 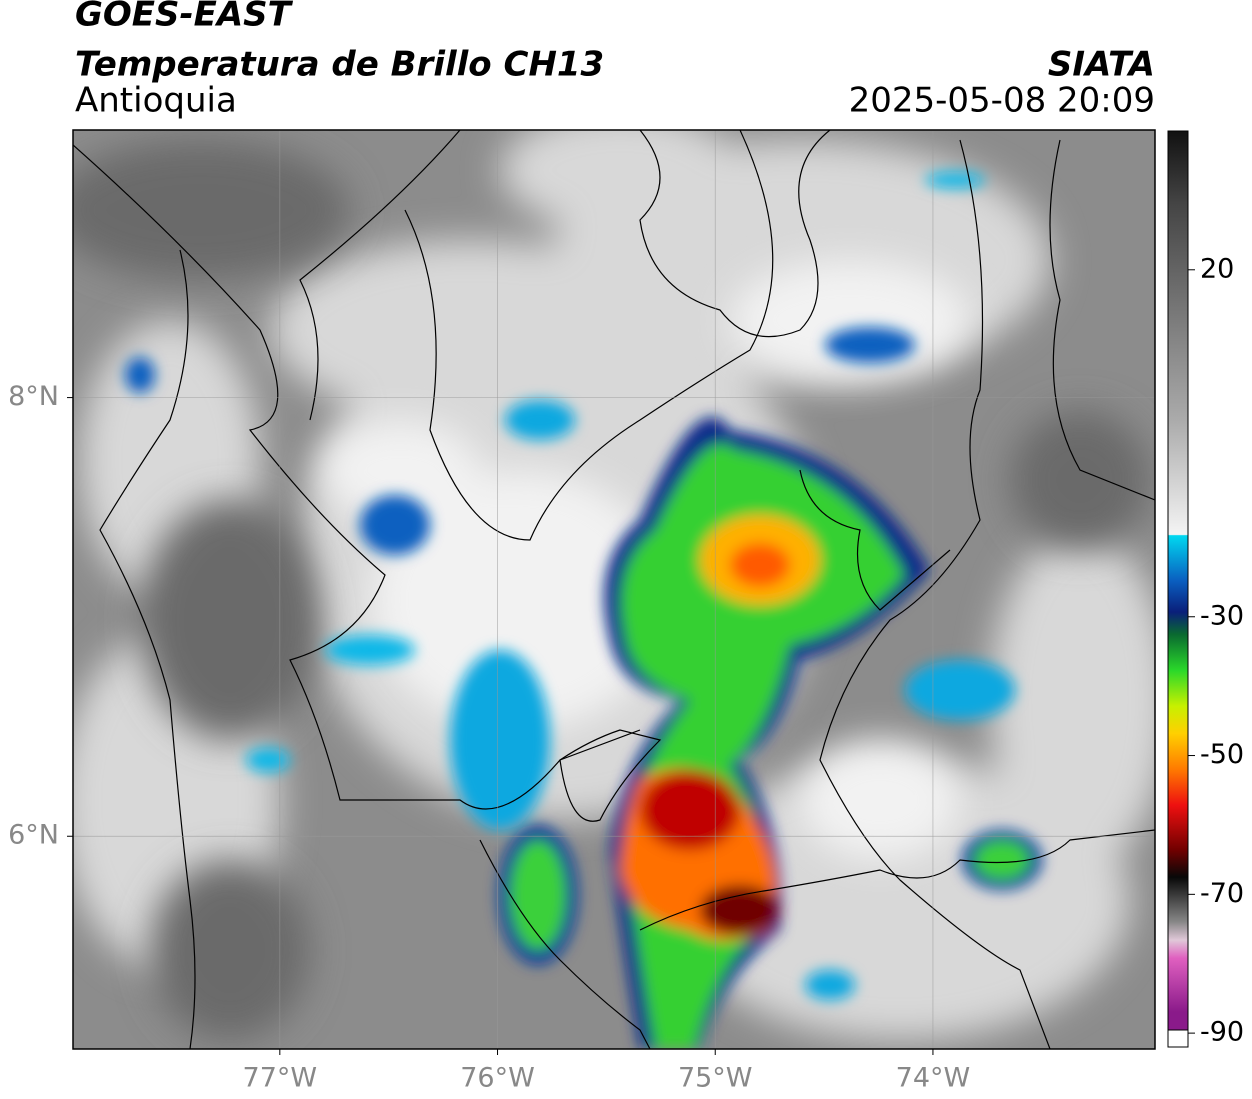 What do you see at coordinates (1222, 754) in the screenshot?
I see `colorbar-tick-label: -50` at bounding box center [1222, 754].